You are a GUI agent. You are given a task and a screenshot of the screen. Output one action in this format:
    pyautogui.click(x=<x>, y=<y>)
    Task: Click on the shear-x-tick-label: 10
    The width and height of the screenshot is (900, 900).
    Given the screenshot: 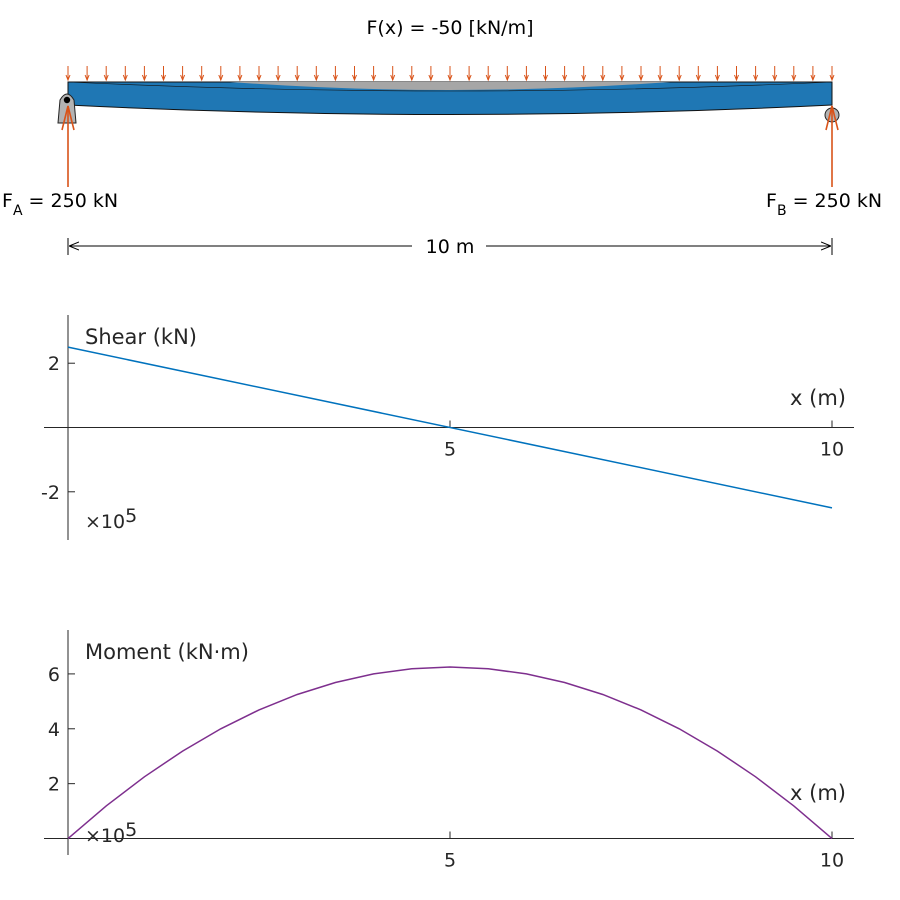 What is the action you would take?
    pyautogui.click(x=832, y=450)
    